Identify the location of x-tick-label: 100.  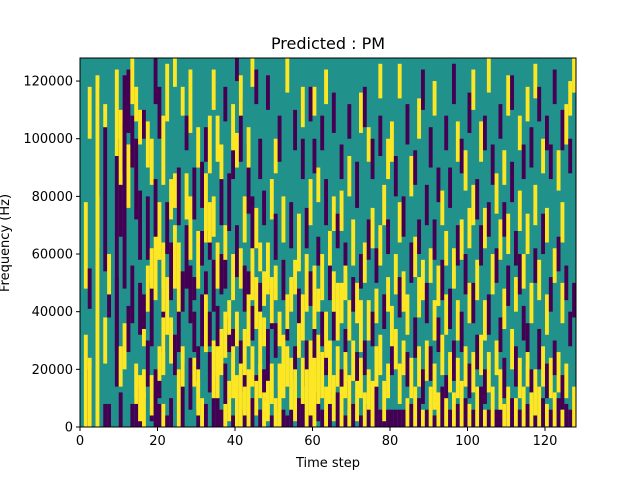
(467, 441).